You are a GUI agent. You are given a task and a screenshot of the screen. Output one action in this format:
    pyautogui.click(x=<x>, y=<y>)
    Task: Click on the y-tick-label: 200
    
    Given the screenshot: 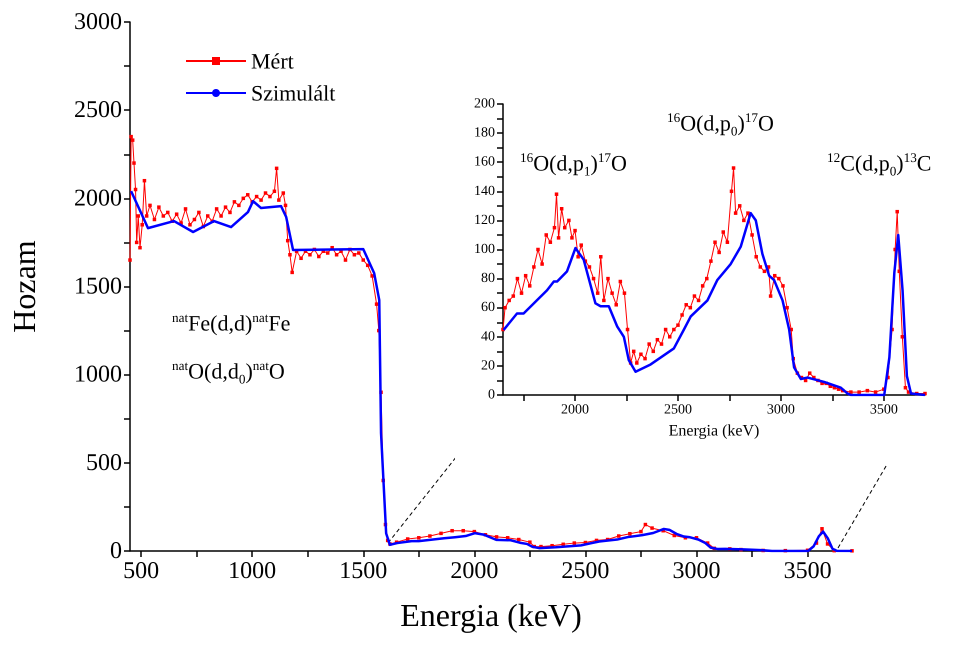 What is the action you would take?
    pyautogui.click(x=484, y=104)
    